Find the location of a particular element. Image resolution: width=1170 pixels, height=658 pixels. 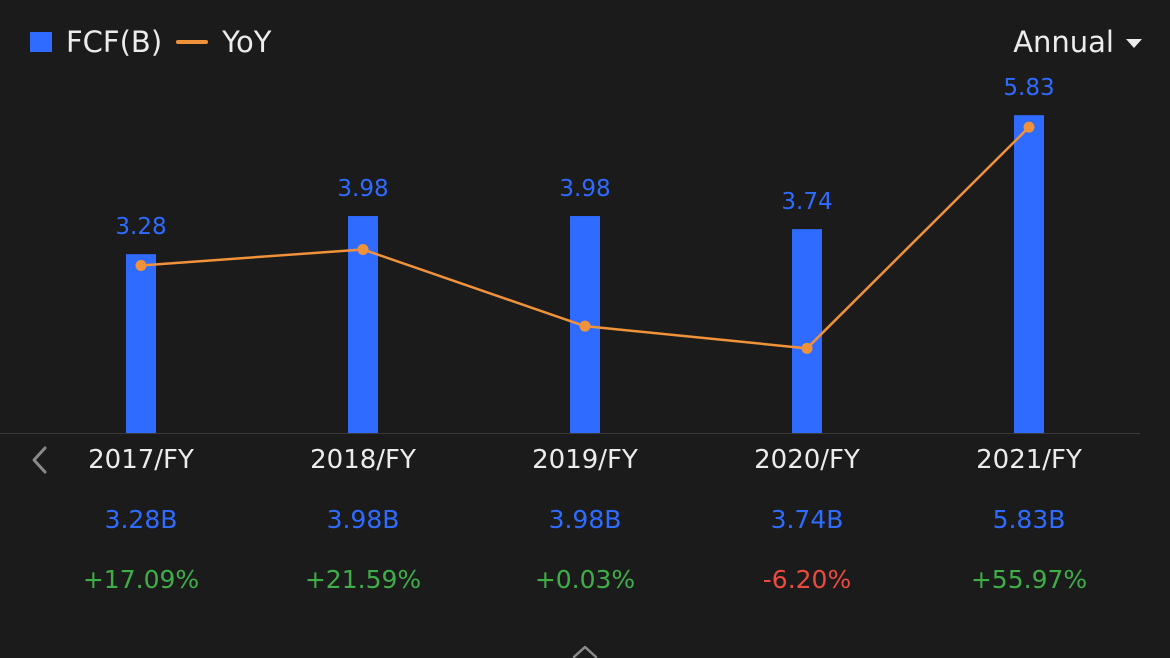

year-label: 2017/FY is located at coordinates (141, 460).